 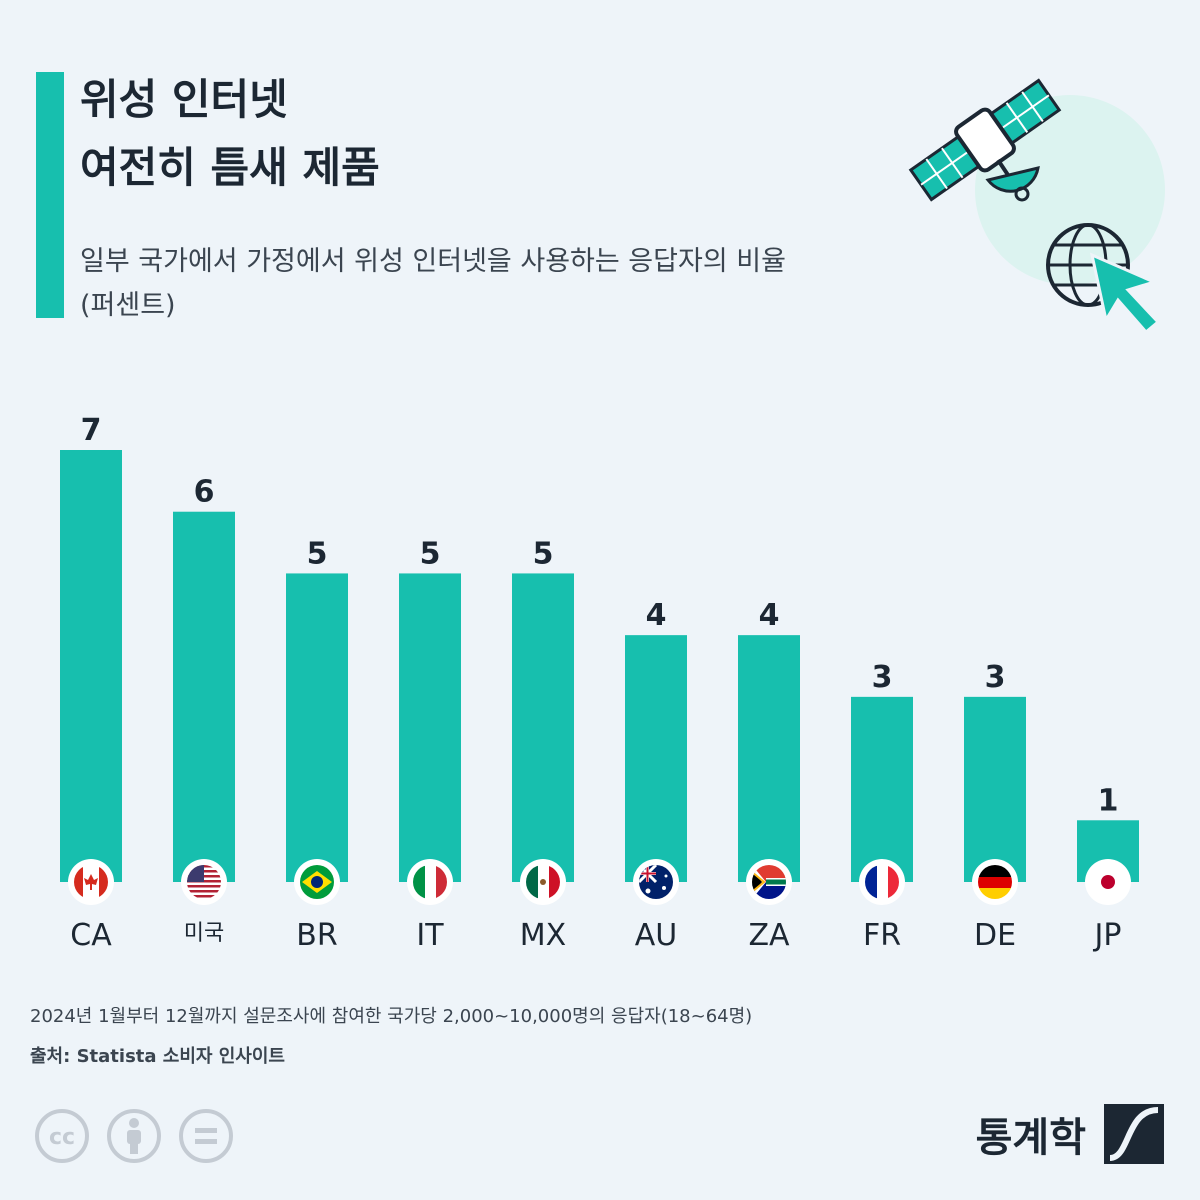 I want to click on brand: 통계학, so click(x=1070, y=1134).